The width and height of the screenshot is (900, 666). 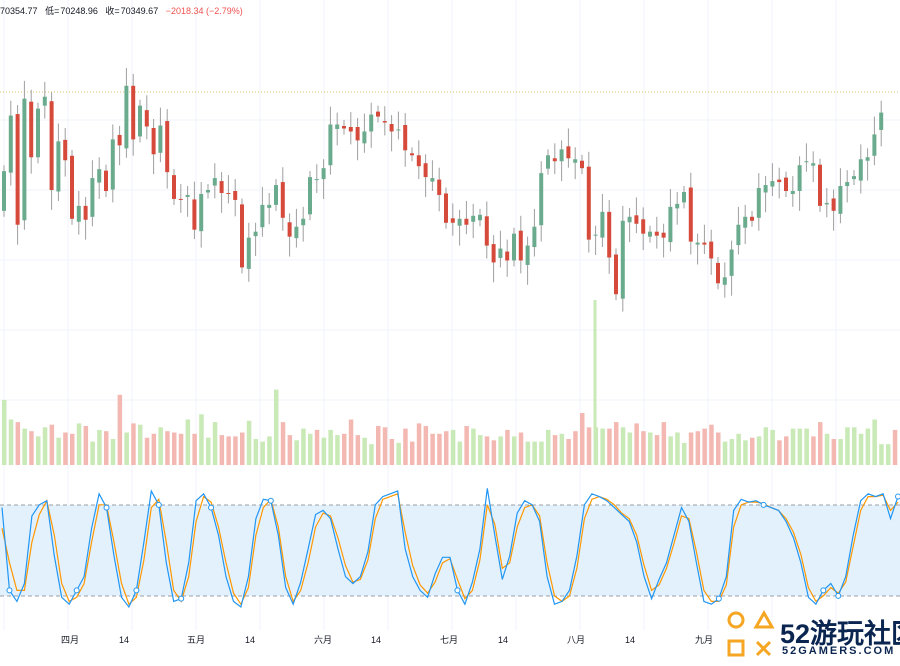 What do you see at coordinates (704, 640) in the screenshot?
I see `x-axis-tick-label: 九月` at bounding box center [704, 640].